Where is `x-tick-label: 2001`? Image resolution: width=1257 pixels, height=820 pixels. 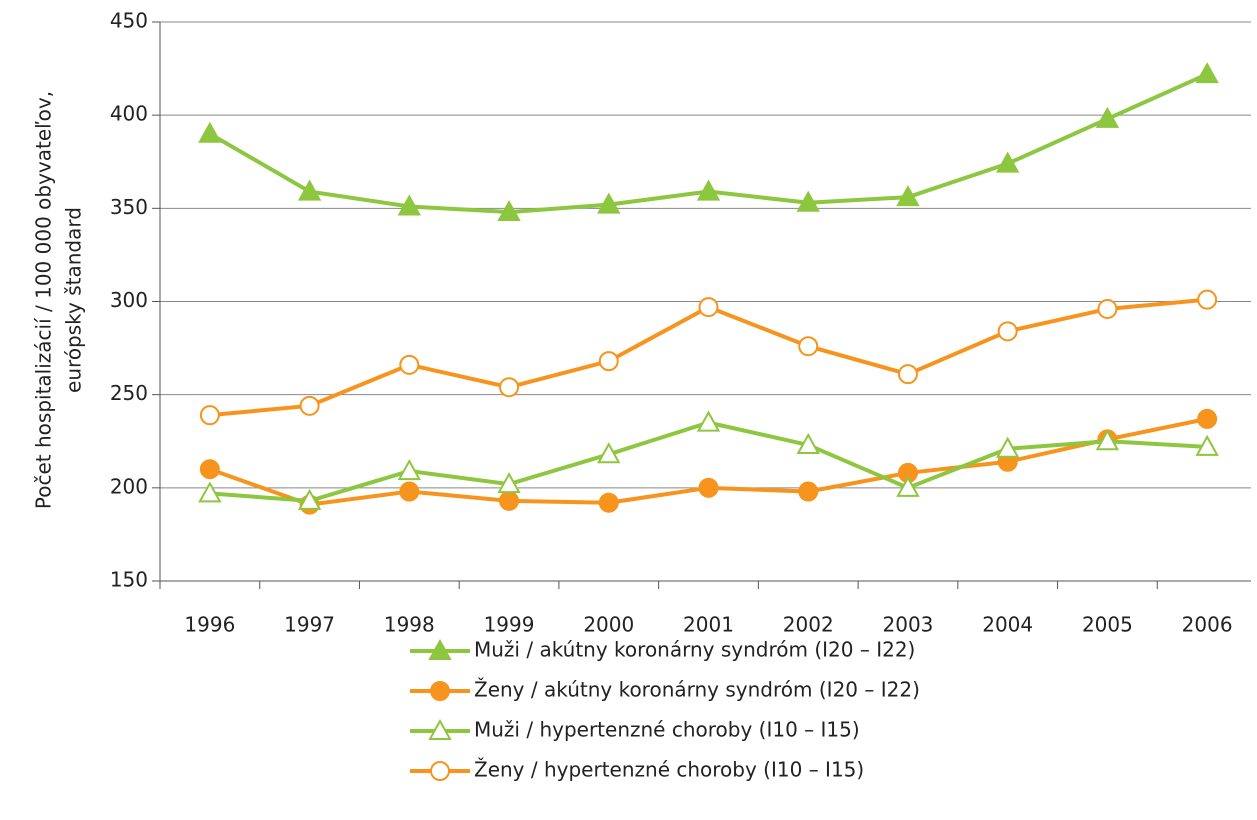
x-tick-label: 2001 is located at coordinates (708, 625).